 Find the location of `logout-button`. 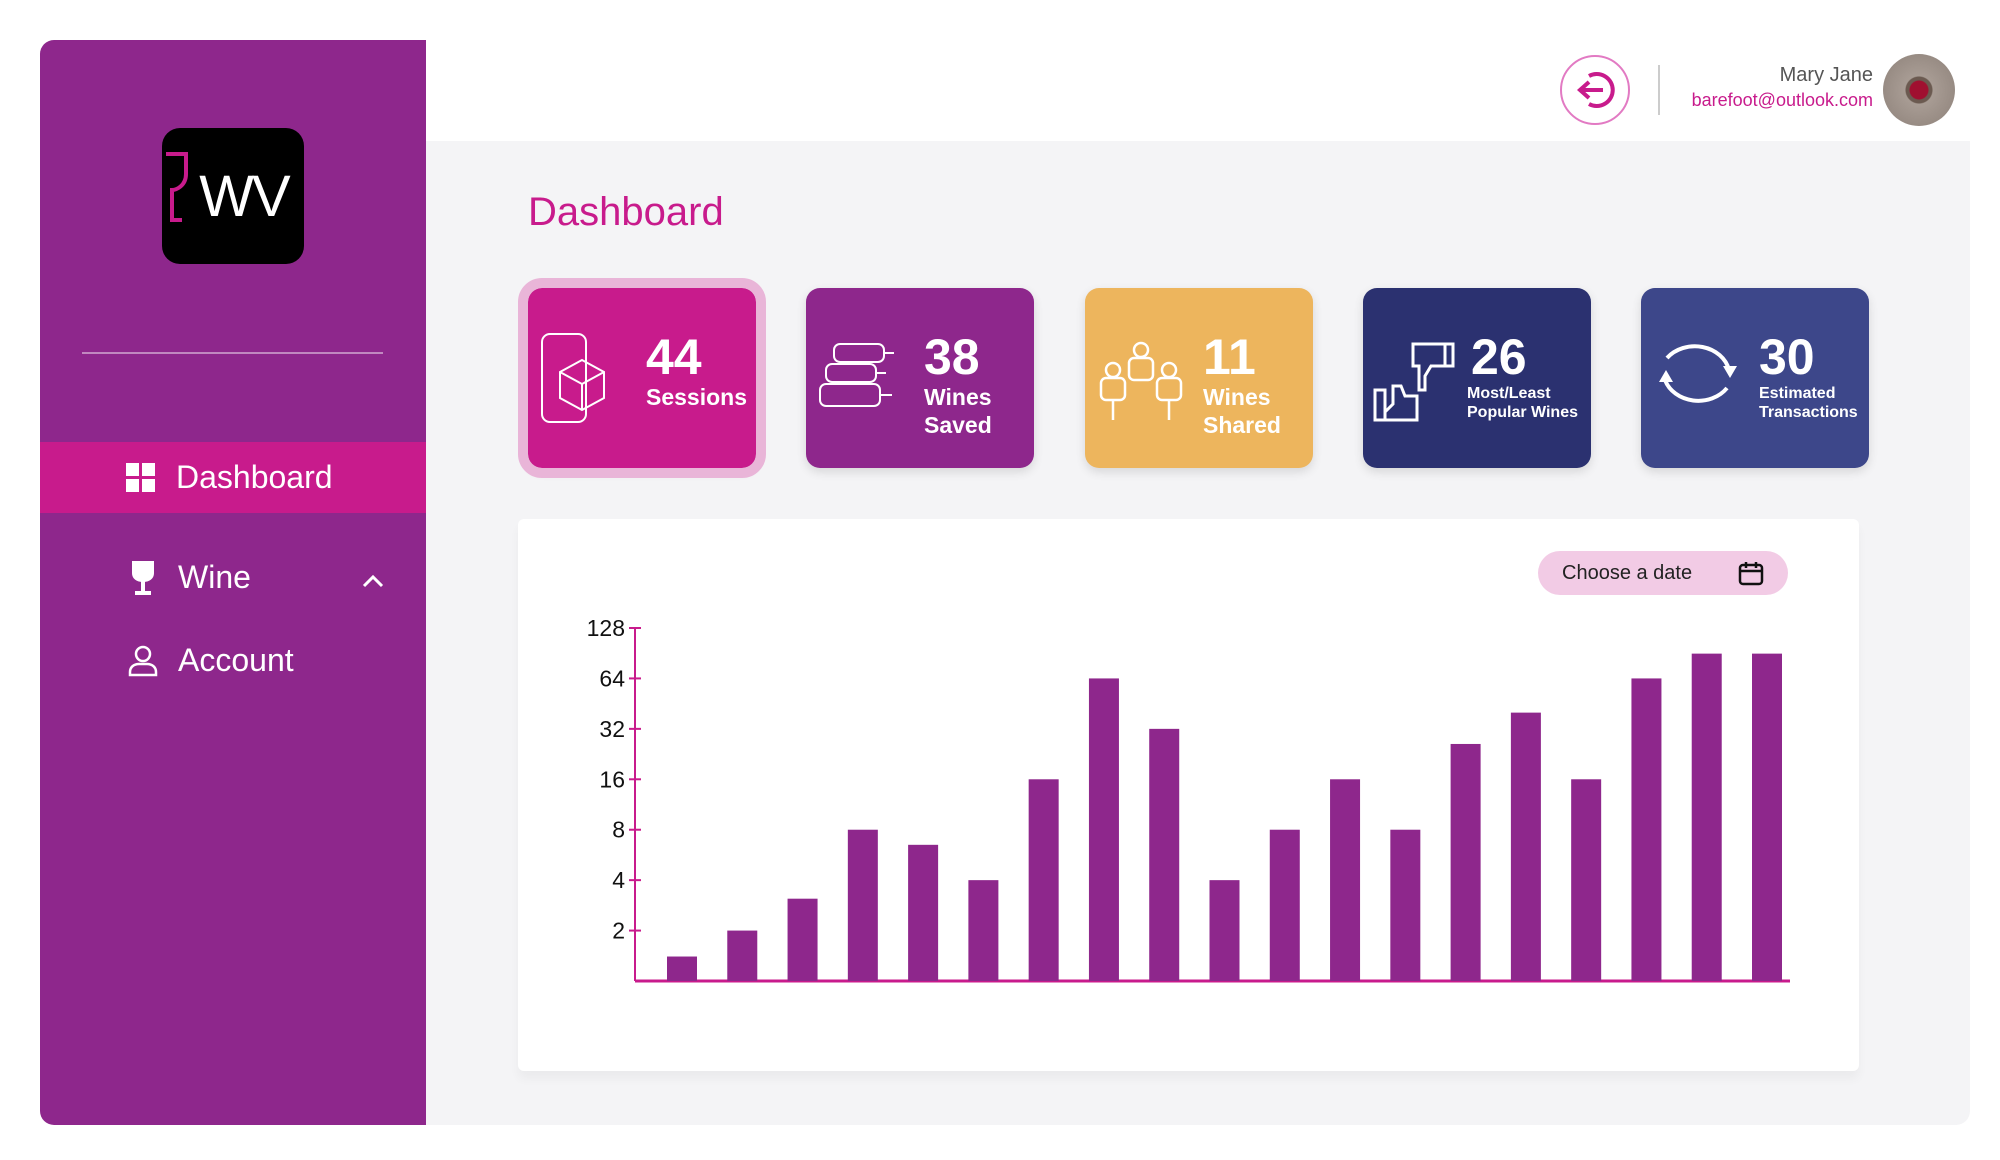

logout-button is located at coordinates (1595, 90).